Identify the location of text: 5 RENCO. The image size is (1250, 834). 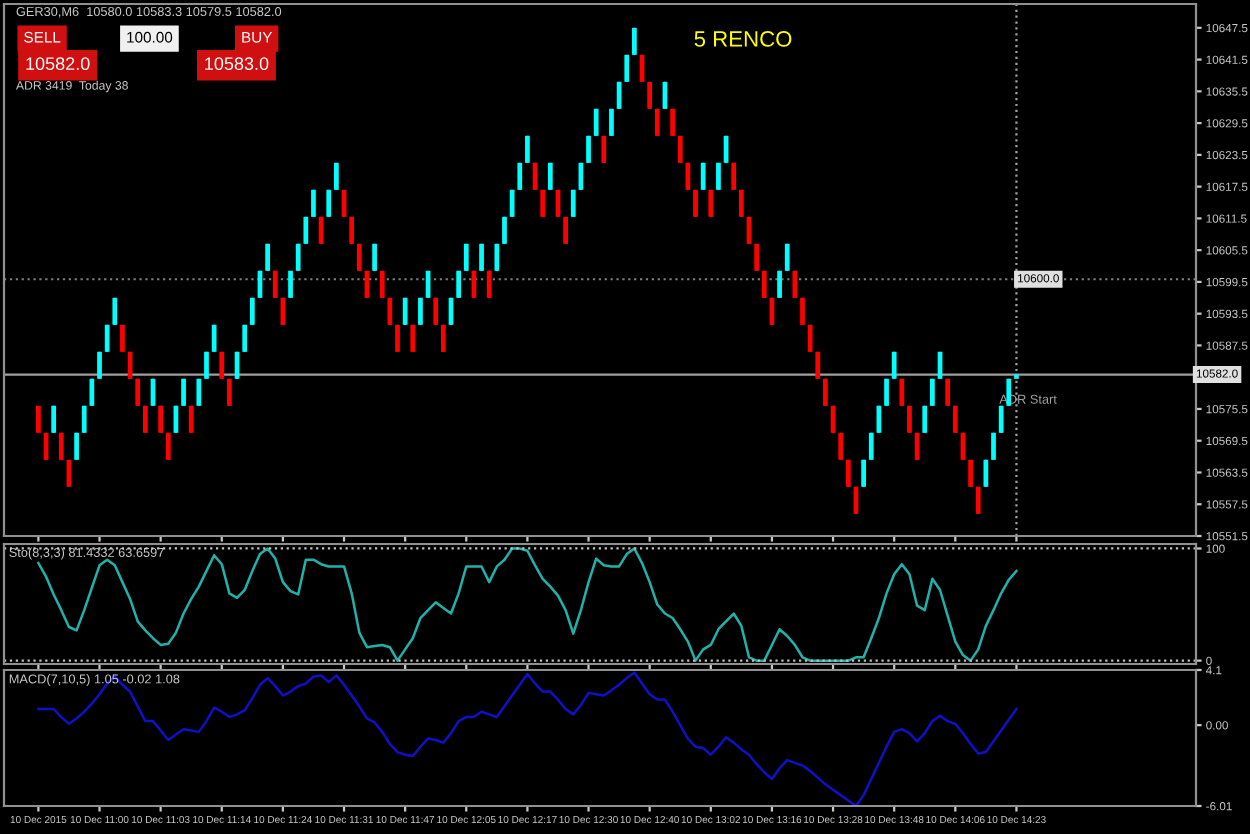
(743, 39).